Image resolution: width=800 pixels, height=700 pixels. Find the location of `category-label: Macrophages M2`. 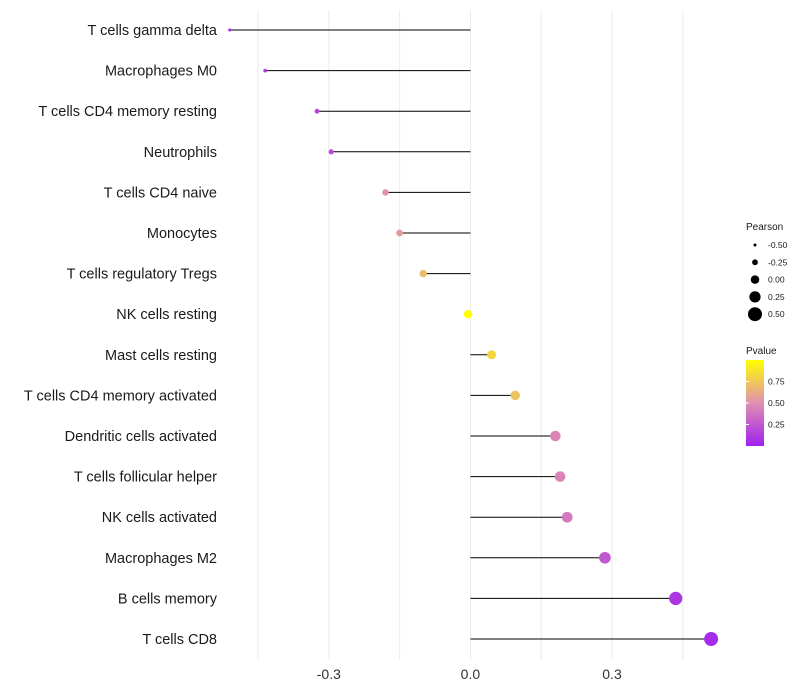

category-label: Macrophages M2 is located at coordinates (161, 559).